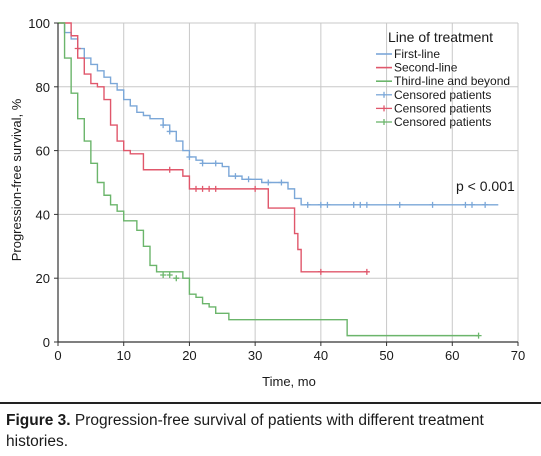 This screenshot has height=456, width=541. What do you see at coordinates (270, 403) in the screenshot?
I see `caption-divider` at bounding box center [270, 403].